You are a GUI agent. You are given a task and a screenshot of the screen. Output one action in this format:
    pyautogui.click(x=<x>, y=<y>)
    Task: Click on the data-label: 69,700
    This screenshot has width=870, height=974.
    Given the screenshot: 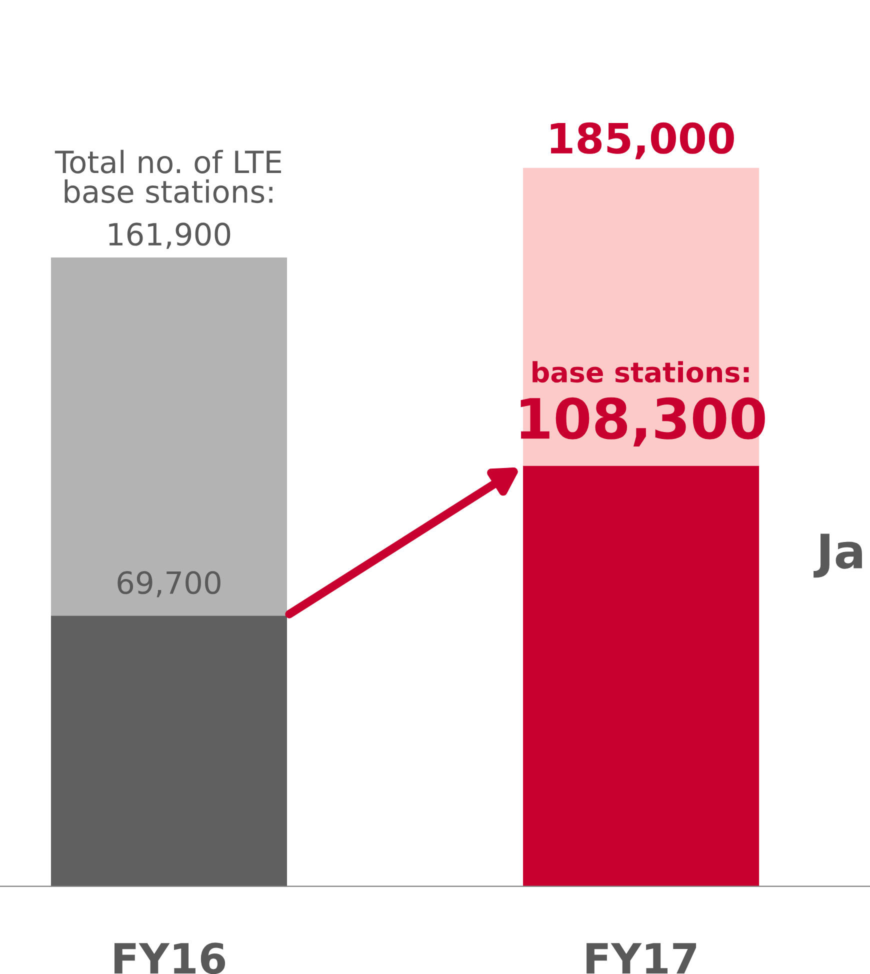 What is the action you would take?
    pyautogui.click(x=169, y=584)
    